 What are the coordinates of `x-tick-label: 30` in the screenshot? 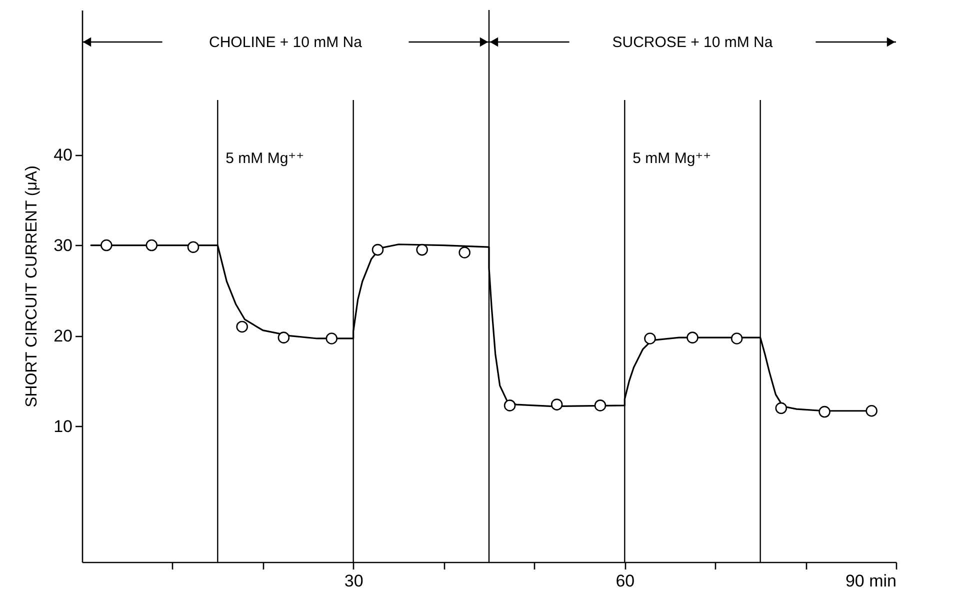 It's located at (354, 581).